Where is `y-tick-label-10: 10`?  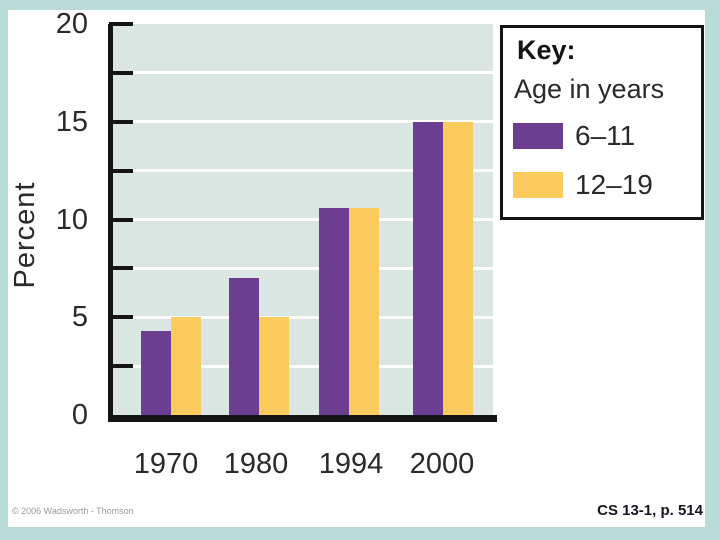 y-tick-label-10: 10 is located at coordinates (71, 219).